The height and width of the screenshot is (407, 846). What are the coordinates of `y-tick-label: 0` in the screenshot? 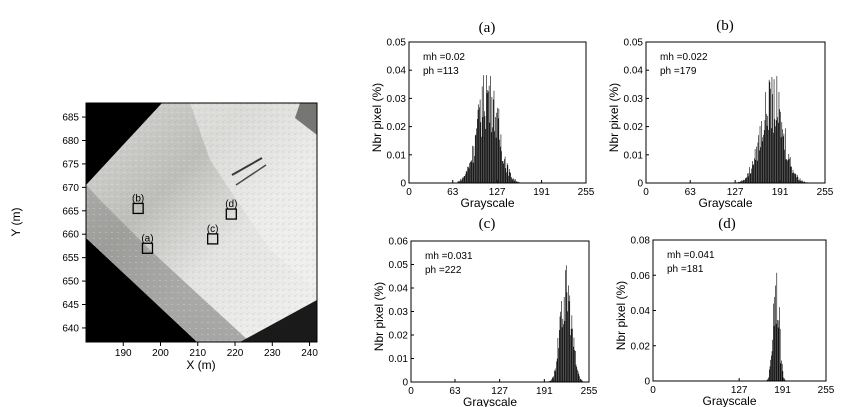 It's located at (403, 184).